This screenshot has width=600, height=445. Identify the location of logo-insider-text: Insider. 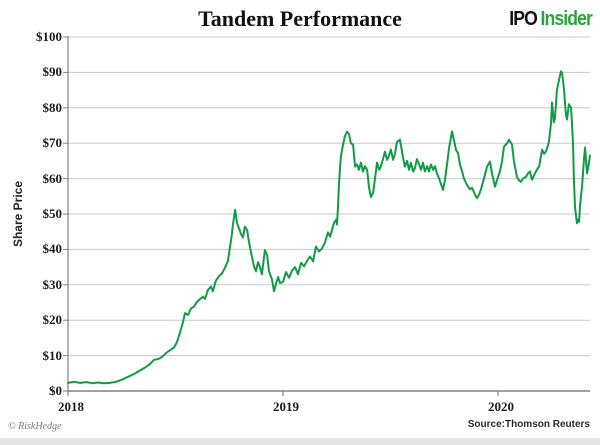
(566, 19).